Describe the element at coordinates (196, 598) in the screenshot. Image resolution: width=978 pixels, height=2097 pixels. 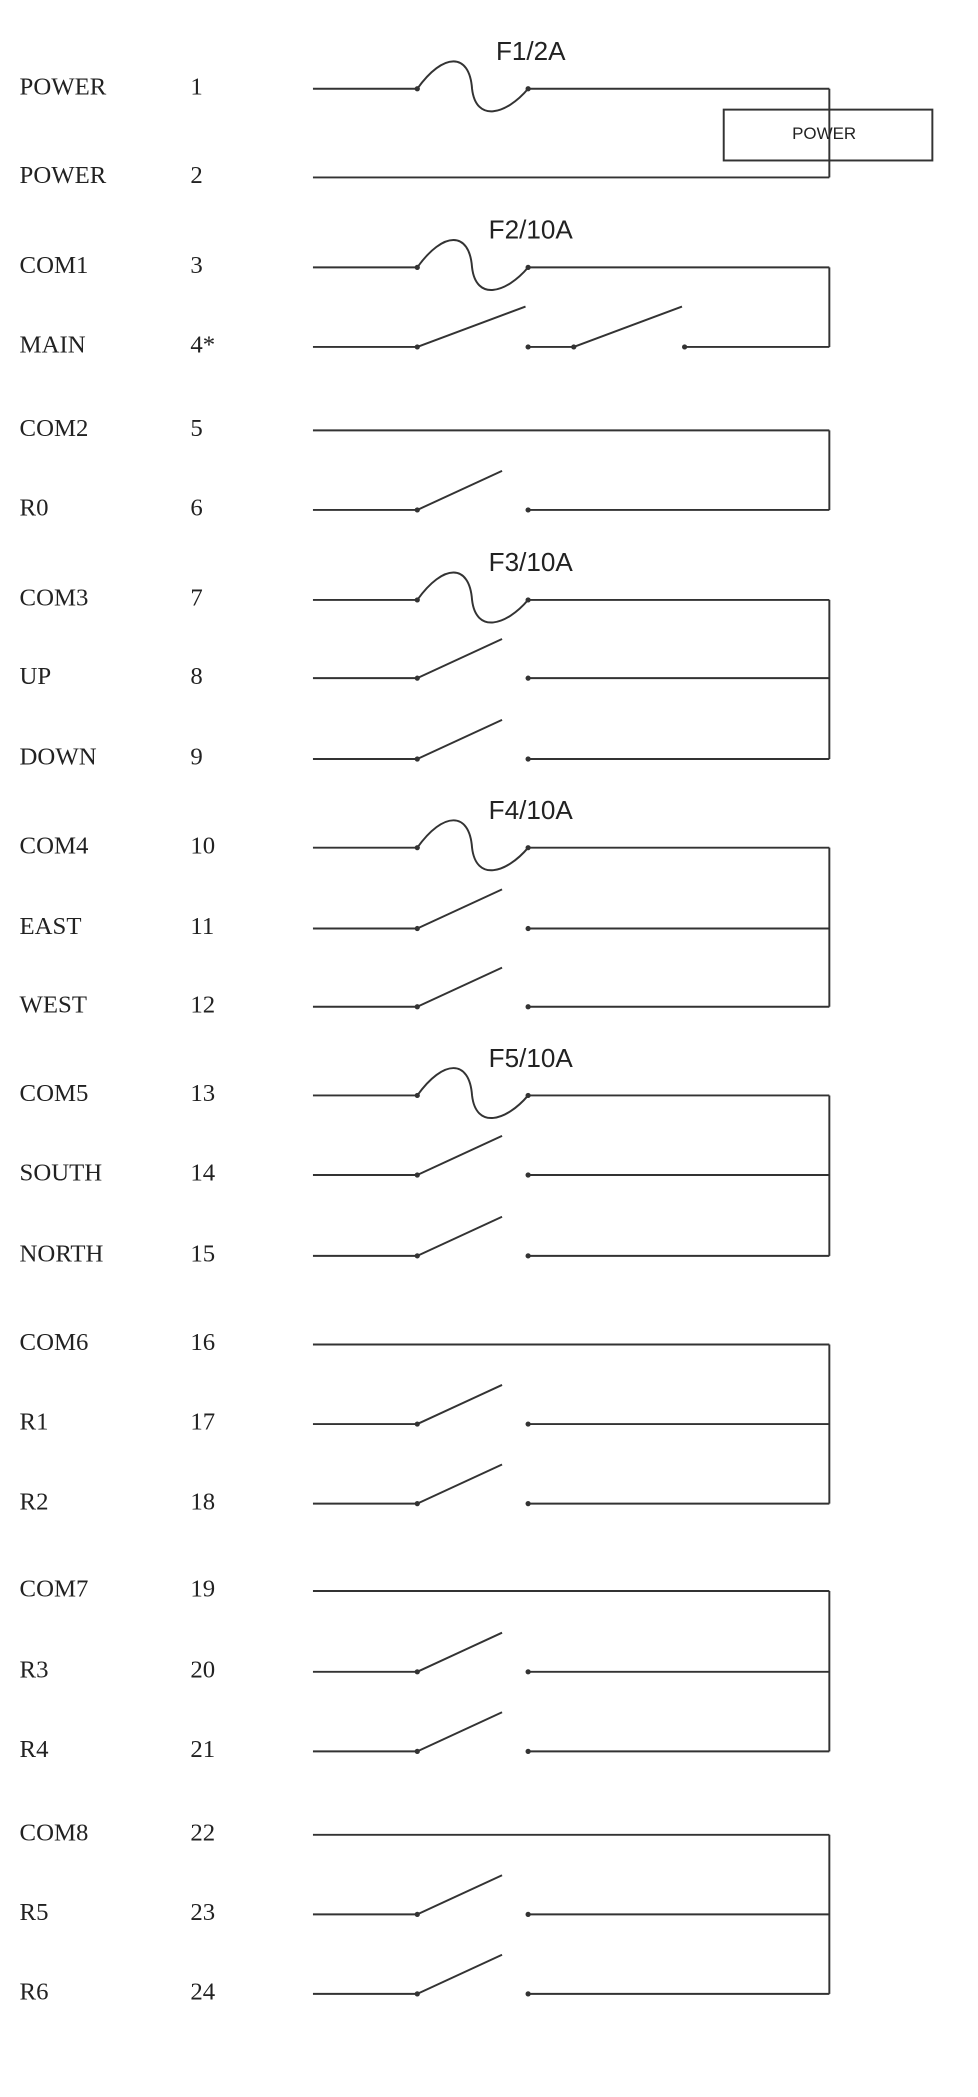
I see `terminal-number: 7` at that location.